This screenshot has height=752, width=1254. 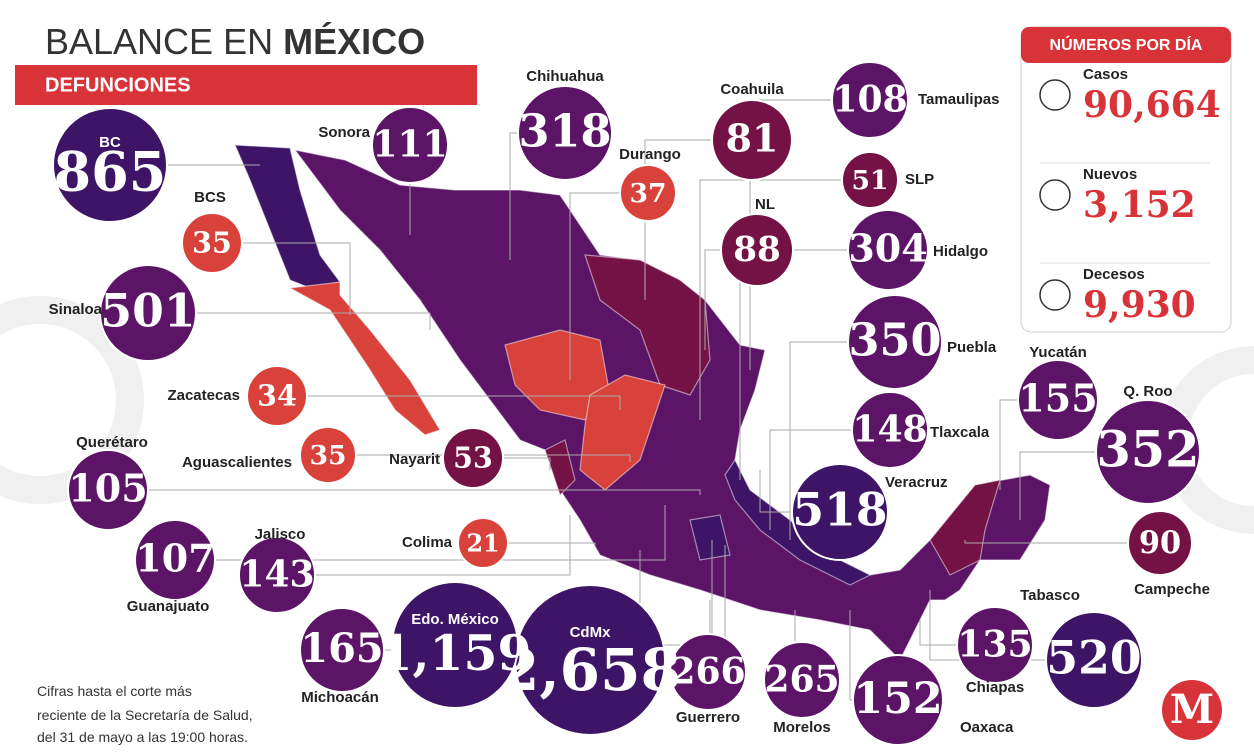 I want to click on daily-value: 3,152, so click(x=1139, y=205).